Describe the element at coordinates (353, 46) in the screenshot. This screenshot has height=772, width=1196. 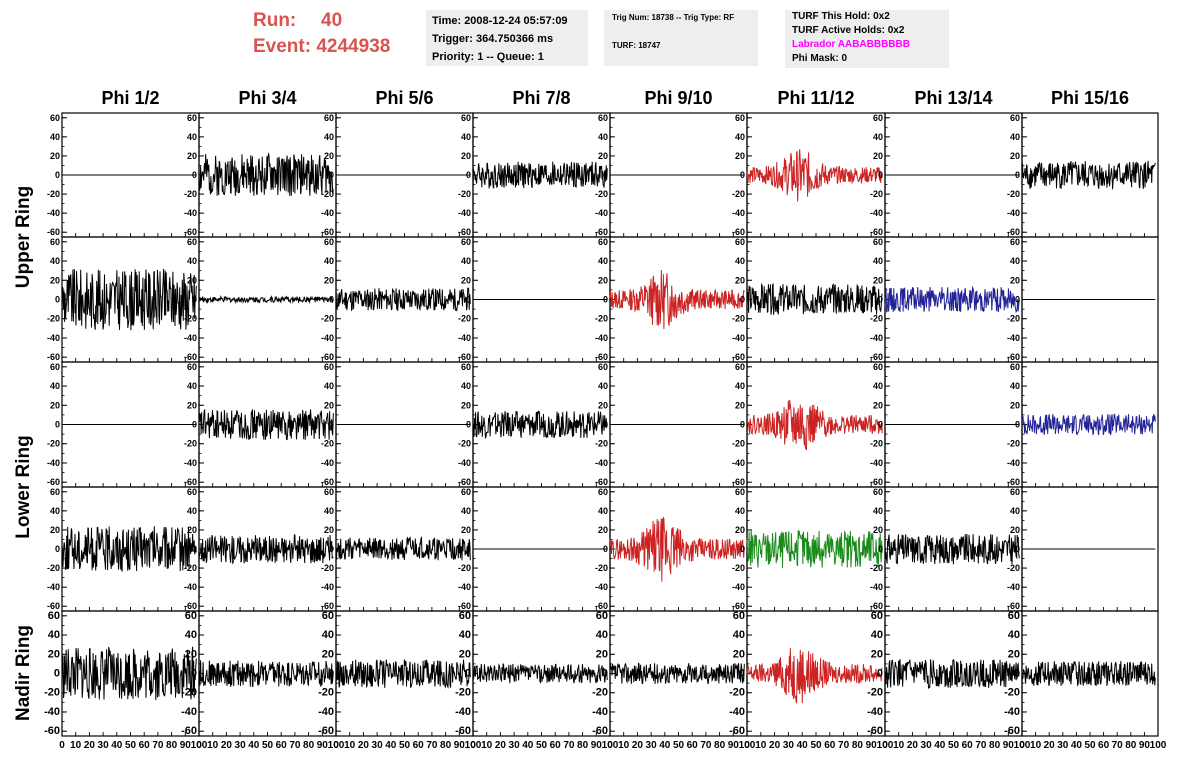
I see `event-value: 4244938` at that location.